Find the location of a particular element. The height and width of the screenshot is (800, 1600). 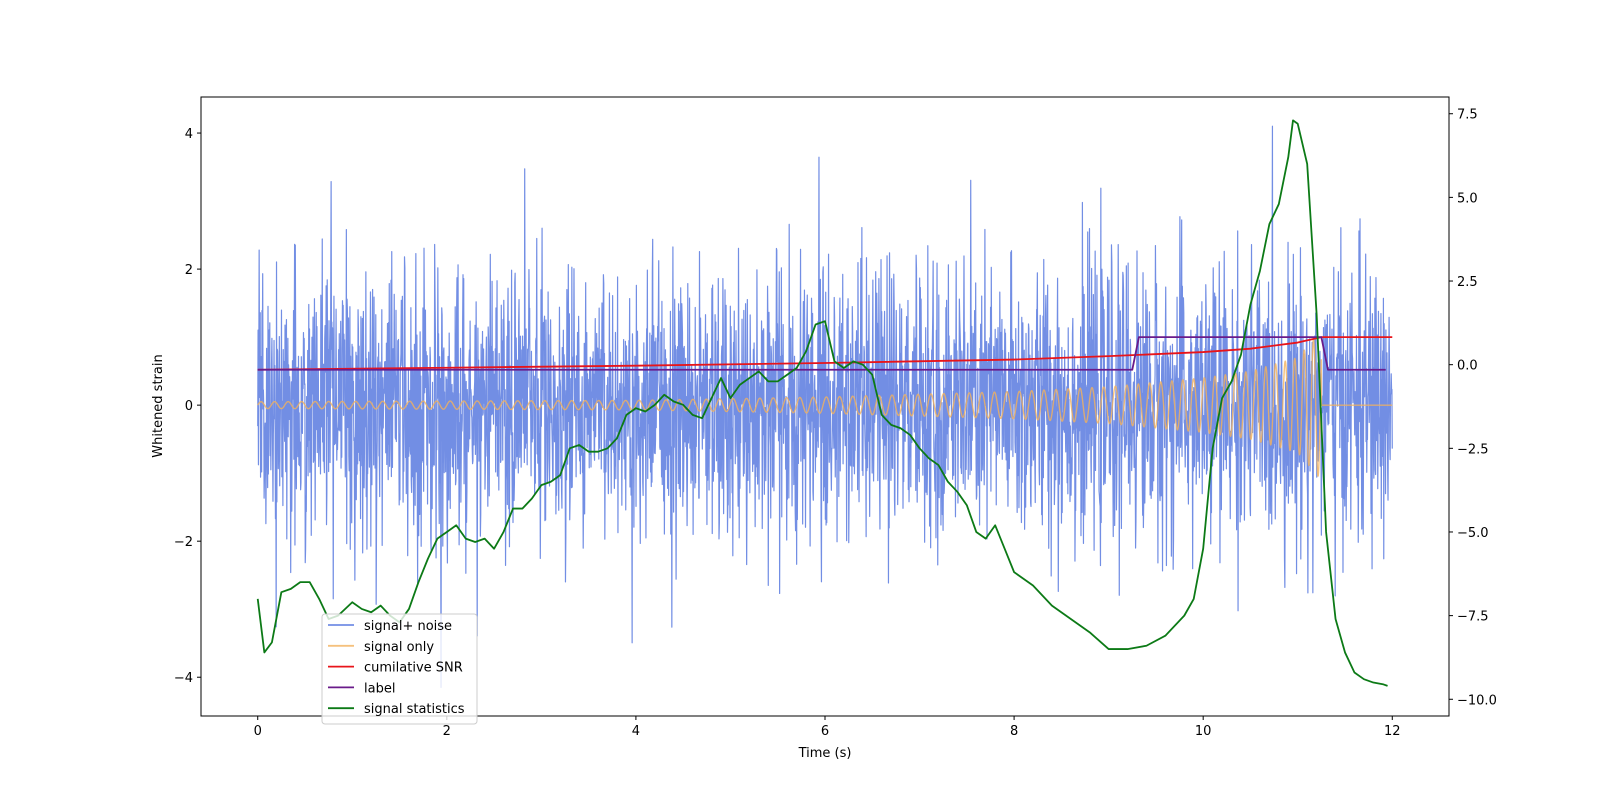

y-axis-label: Whitened strain is located at coordinates (158, 405).